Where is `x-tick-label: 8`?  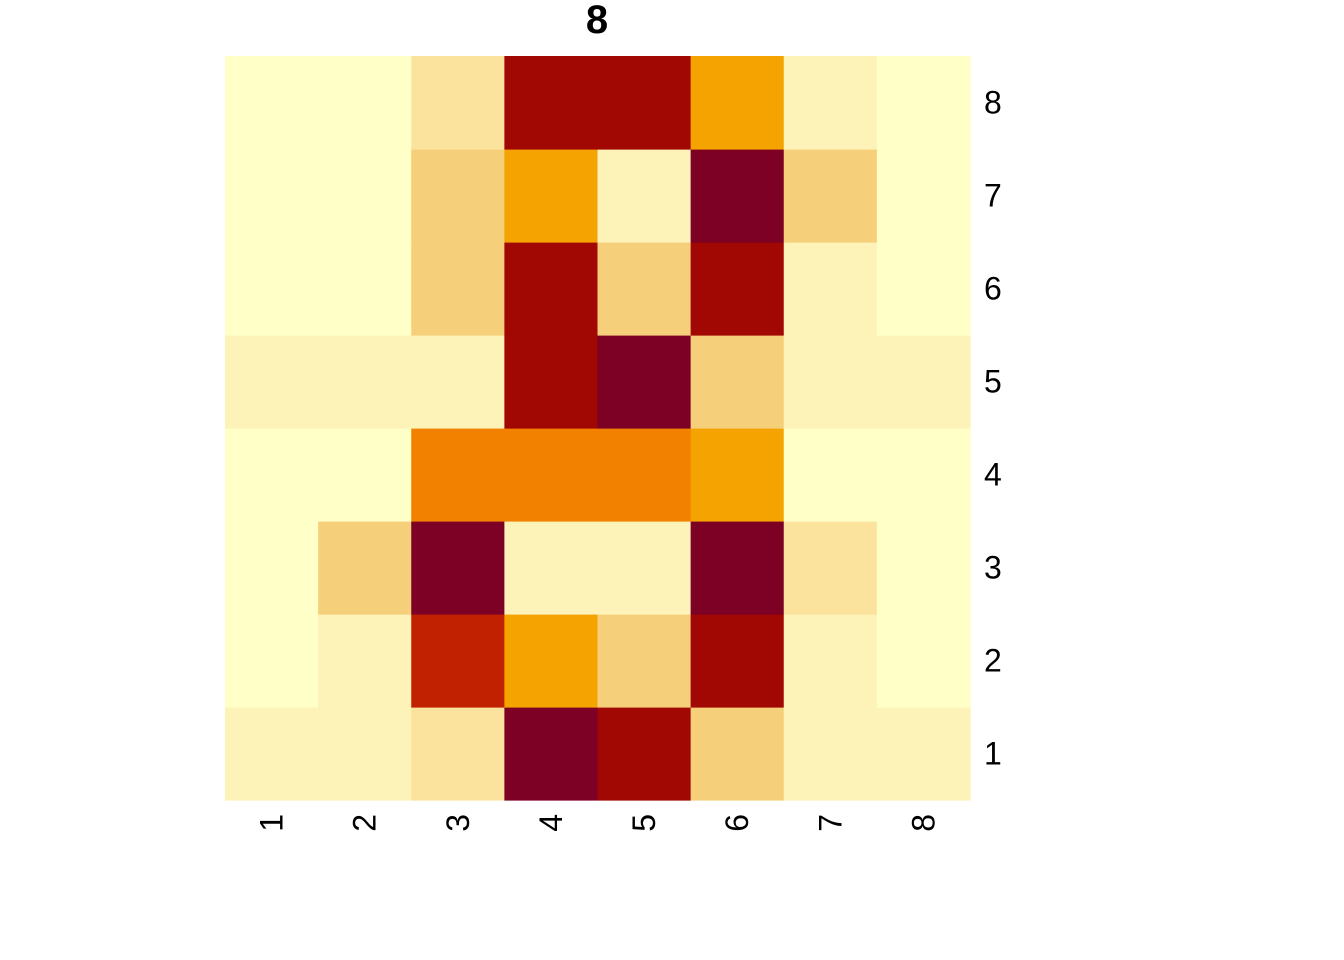
x-tick-label: 8 is located at coordinates (923, 823).